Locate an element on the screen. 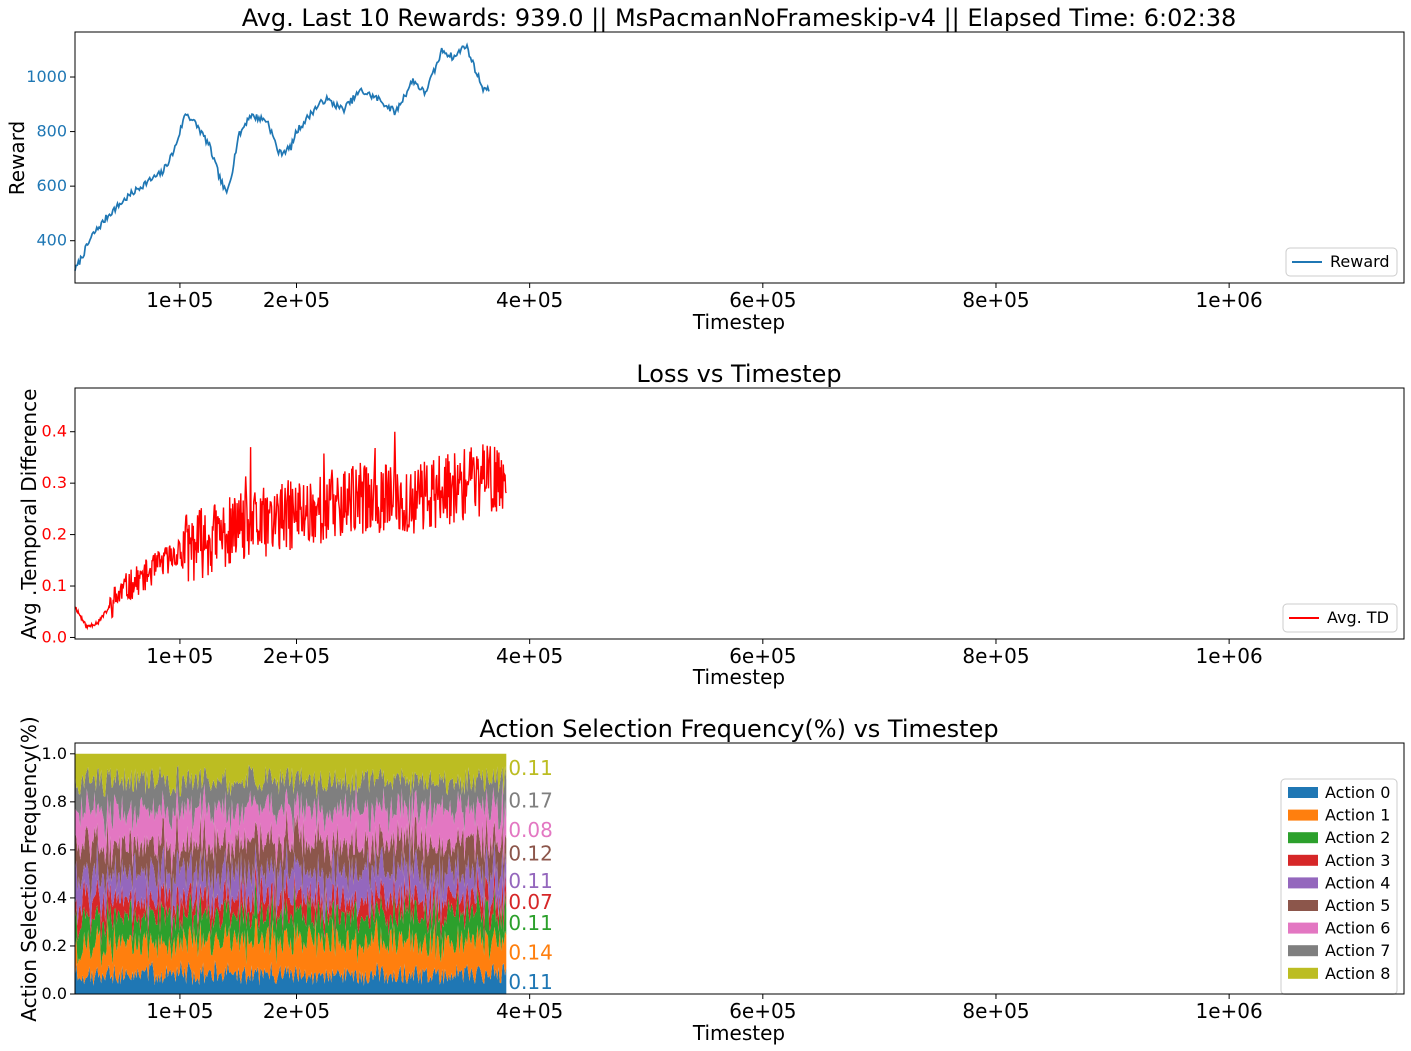 Image resolution: width=1411 pixels, height=1051 pixels. action-y-tick-label: 0.0 is located at coordinates (54, 993).